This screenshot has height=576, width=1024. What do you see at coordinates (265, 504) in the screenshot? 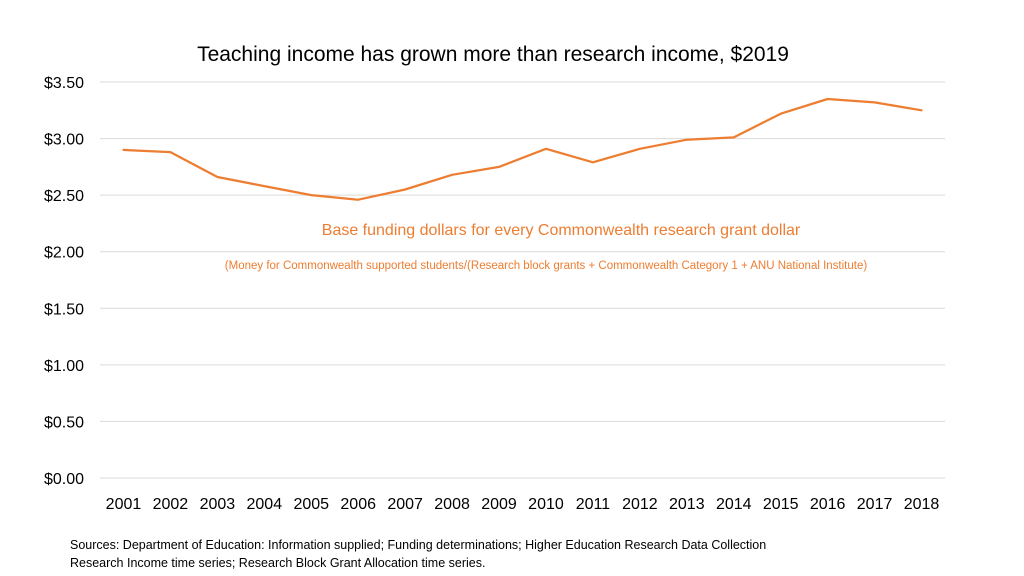
I see `x-tick-label: 2004` at bounding box center [265, 504].